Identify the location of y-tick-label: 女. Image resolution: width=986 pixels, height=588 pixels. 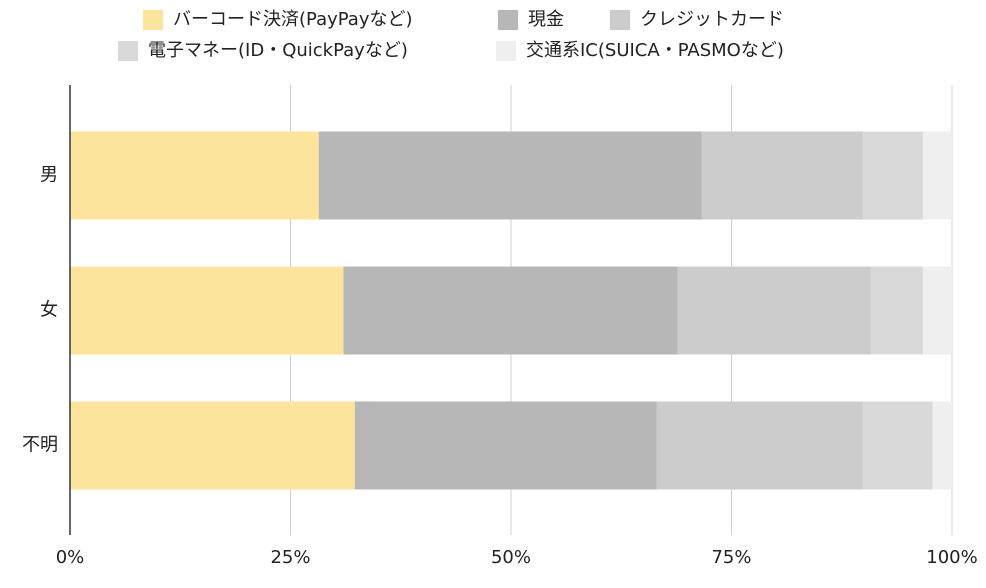
(49, 310).